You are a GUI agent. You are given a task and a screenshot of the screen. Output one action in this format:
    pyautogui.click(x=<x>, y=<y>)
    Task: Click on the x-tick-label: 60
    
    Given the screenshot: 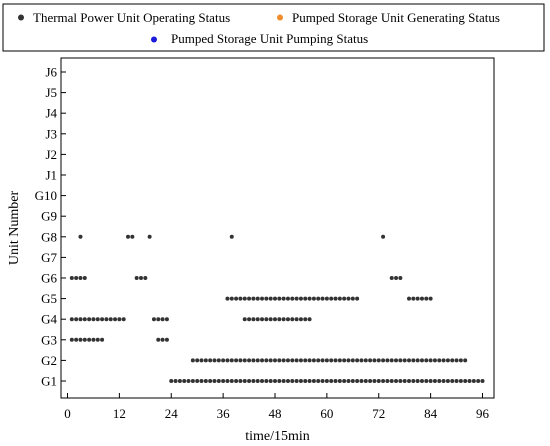 What is the action you would take?
    pyautogui.click(x=326, y=413)
    